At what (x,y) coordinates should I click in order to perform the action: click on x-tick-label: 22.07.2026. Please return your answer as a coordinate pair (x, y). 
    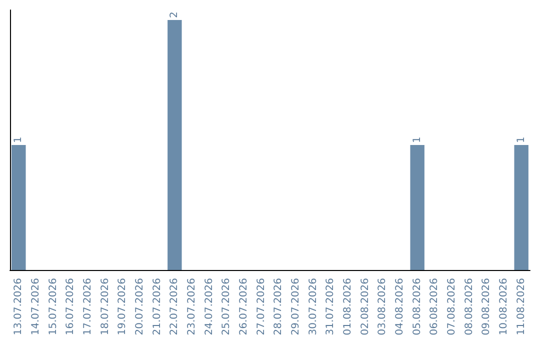
    Looking at the image, I should click on (174, 307).